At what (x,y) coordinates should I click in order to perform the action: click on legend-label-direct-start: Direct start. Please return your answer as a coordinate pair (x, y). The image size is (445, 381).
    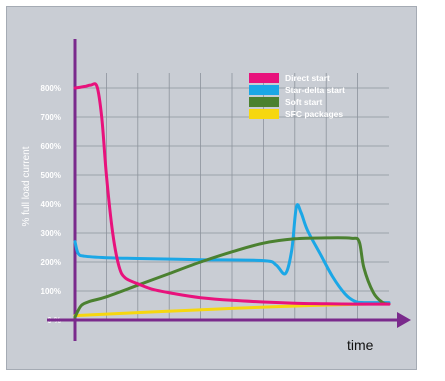
    Looking at the image, I should click on (307, 78).